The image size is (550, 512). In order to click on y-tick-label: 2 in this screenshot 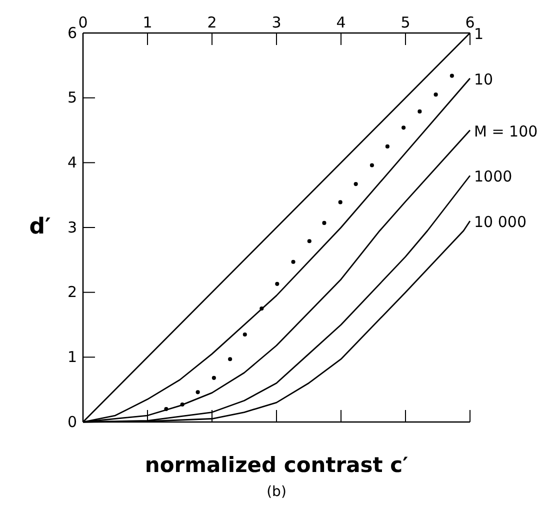, I will do `click(72, 292)`.